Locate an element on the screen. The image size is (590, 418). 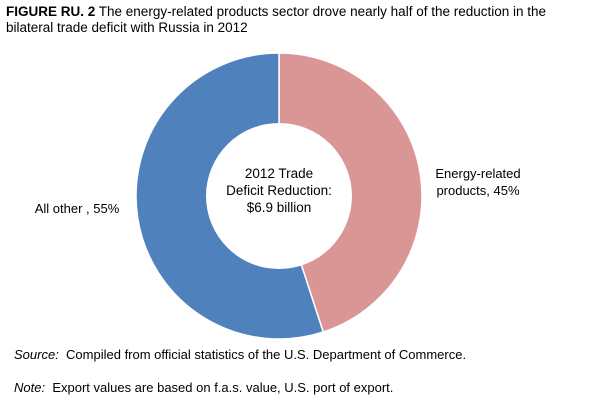
slice-label-energy-related-products: Energy-related products, 45% is located at coordinates (477, 182).